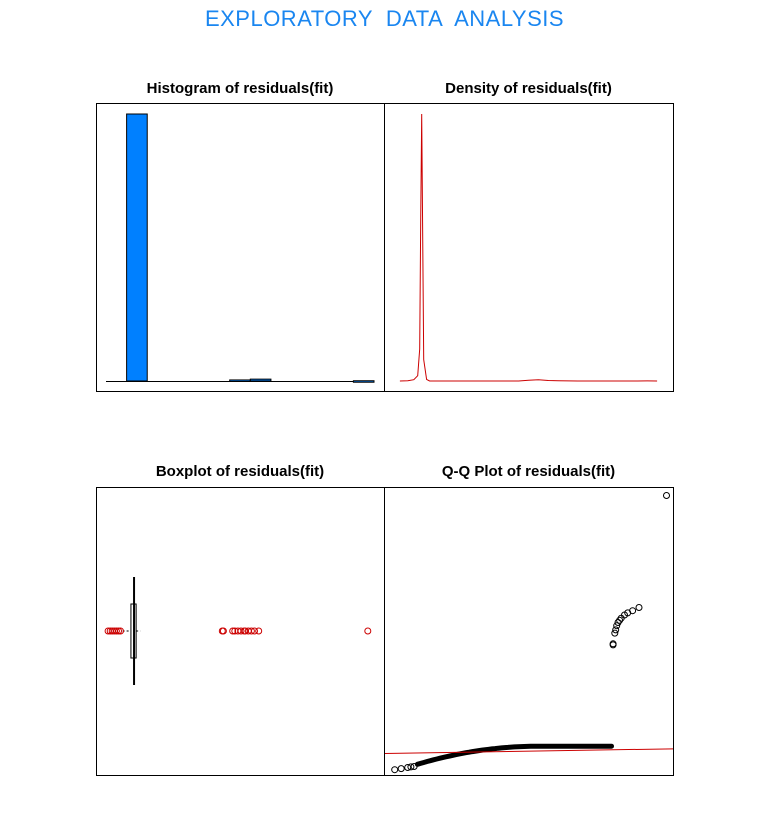  Describe the element at coordinates (240, 471) in the screenshot. I see `boxplot-title: Boxplot of residuals(fit)` at that location.